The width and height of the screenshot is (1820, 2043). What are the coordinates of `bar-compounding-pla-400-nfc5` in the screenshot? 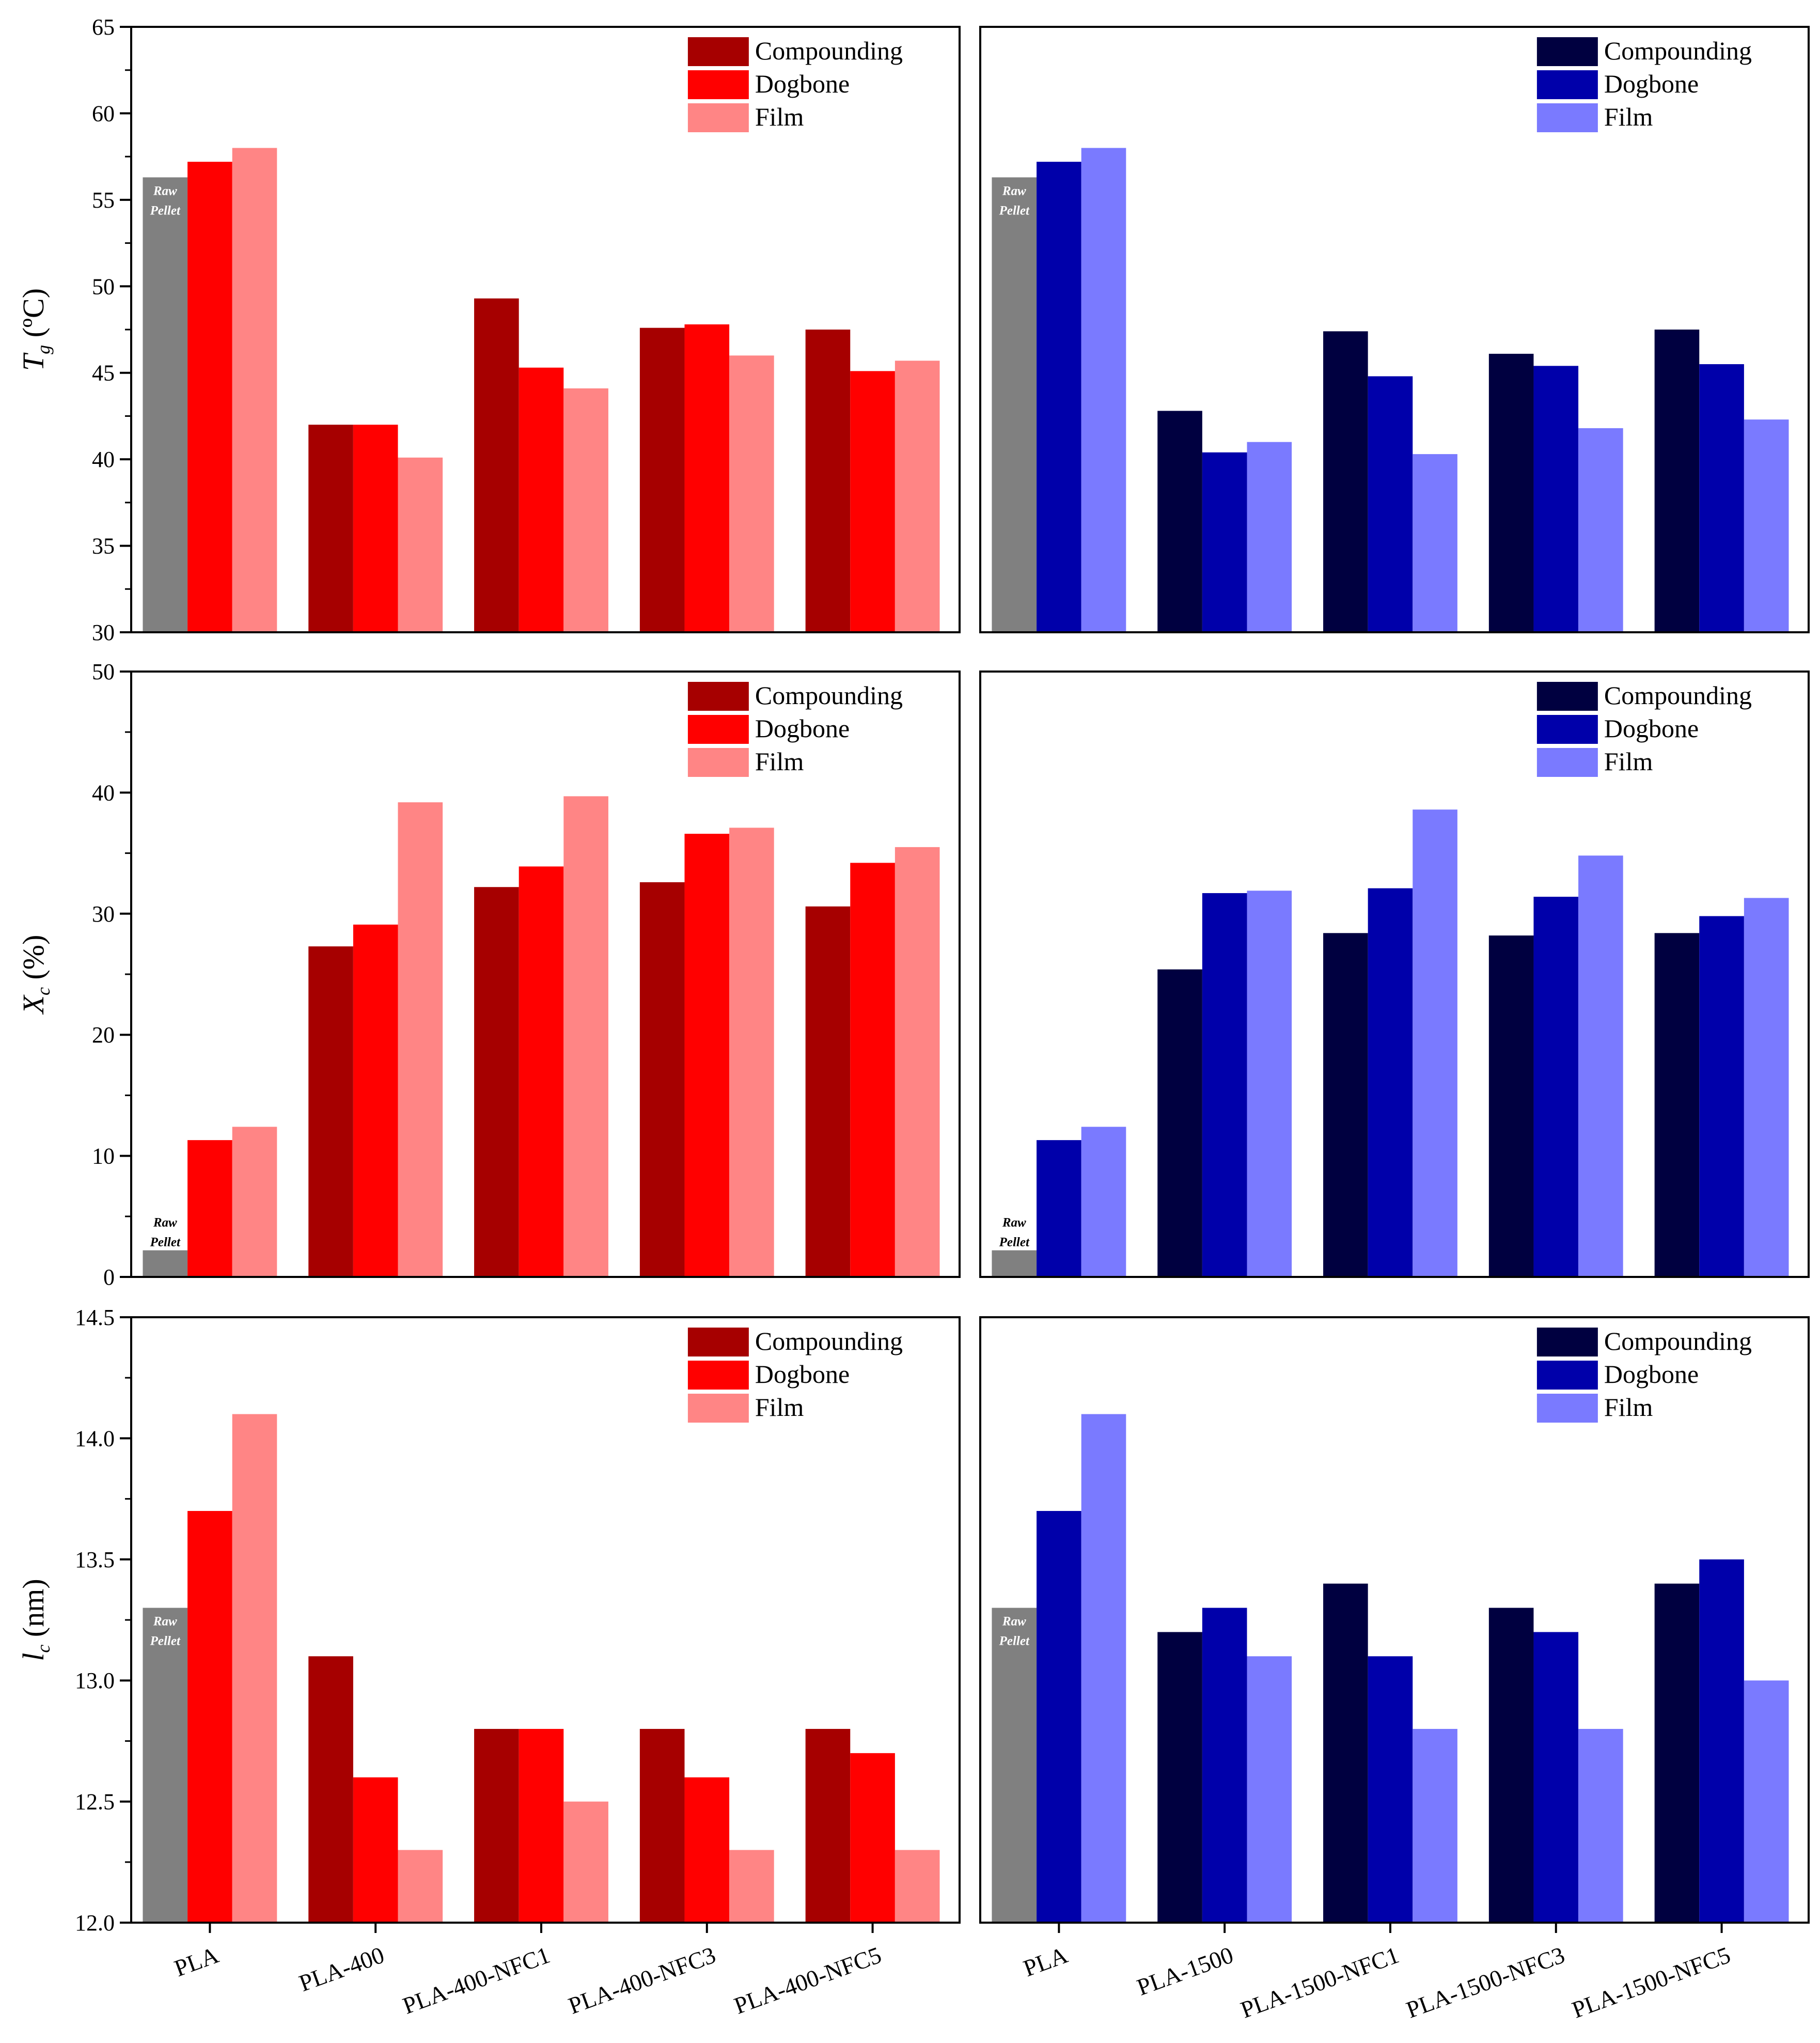 It's located at (828, 1826).